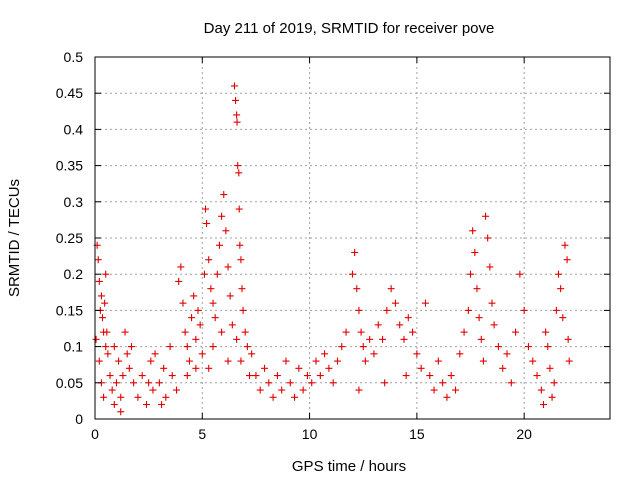  What do you see at coordinates (74, 57) in the screenshot?
I see `y-tick-label: 0.5` at bounding box center [74, 57].